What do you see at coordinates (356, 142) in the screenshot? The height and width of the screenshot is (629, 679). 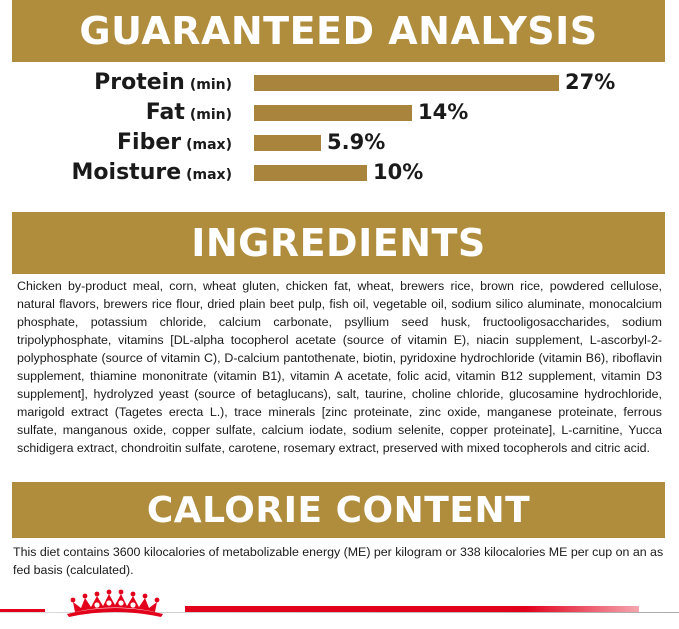 I see `analysis-value: 5.9%` at bounding box center [356, 142].